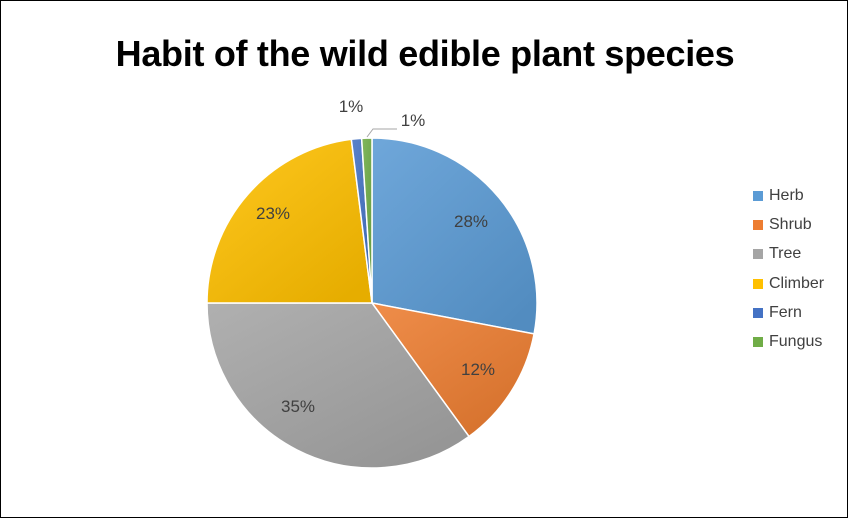 This screenshot has height=519, width=848. I want to click on pie-slice-herb, so click(454, 236).